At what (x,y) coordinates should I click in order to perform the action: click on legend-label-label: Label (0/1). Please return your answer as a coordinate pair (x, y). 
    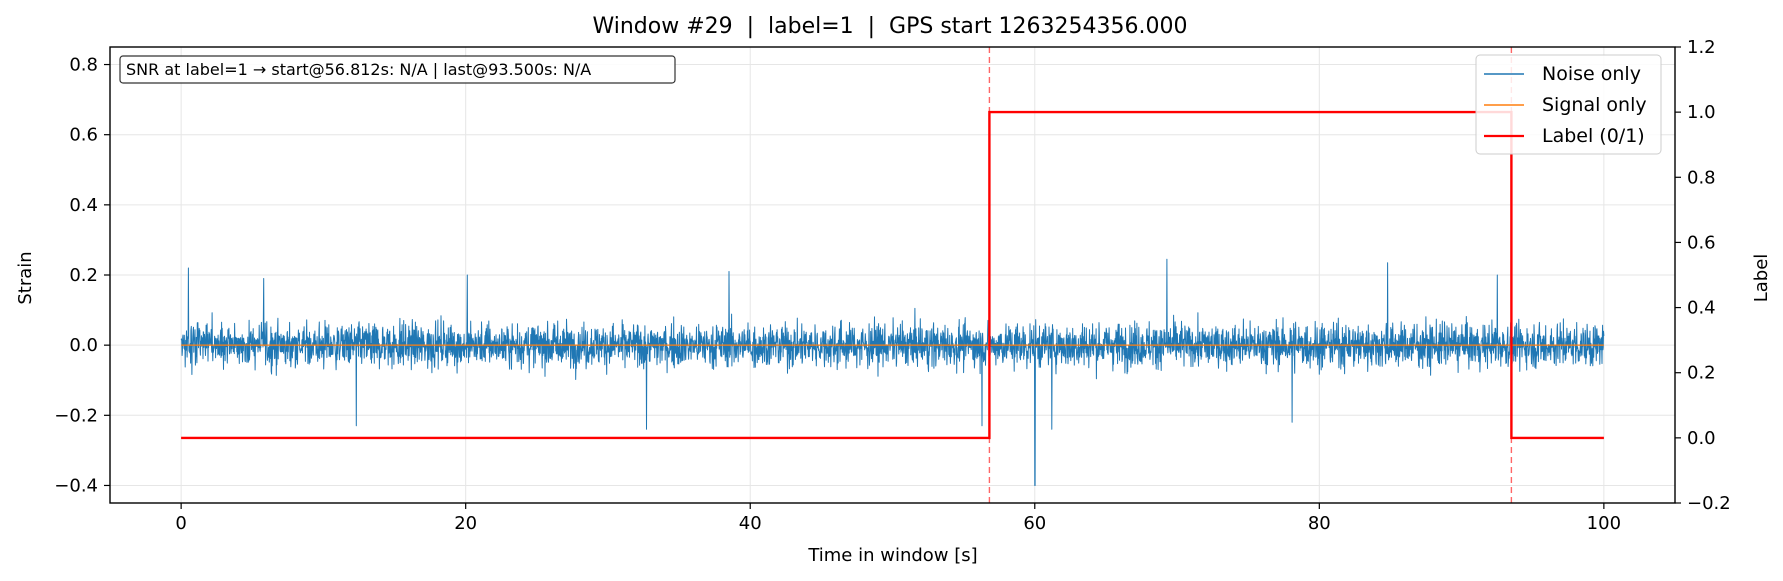
    Looking at the image, I should click on (1593, 136).